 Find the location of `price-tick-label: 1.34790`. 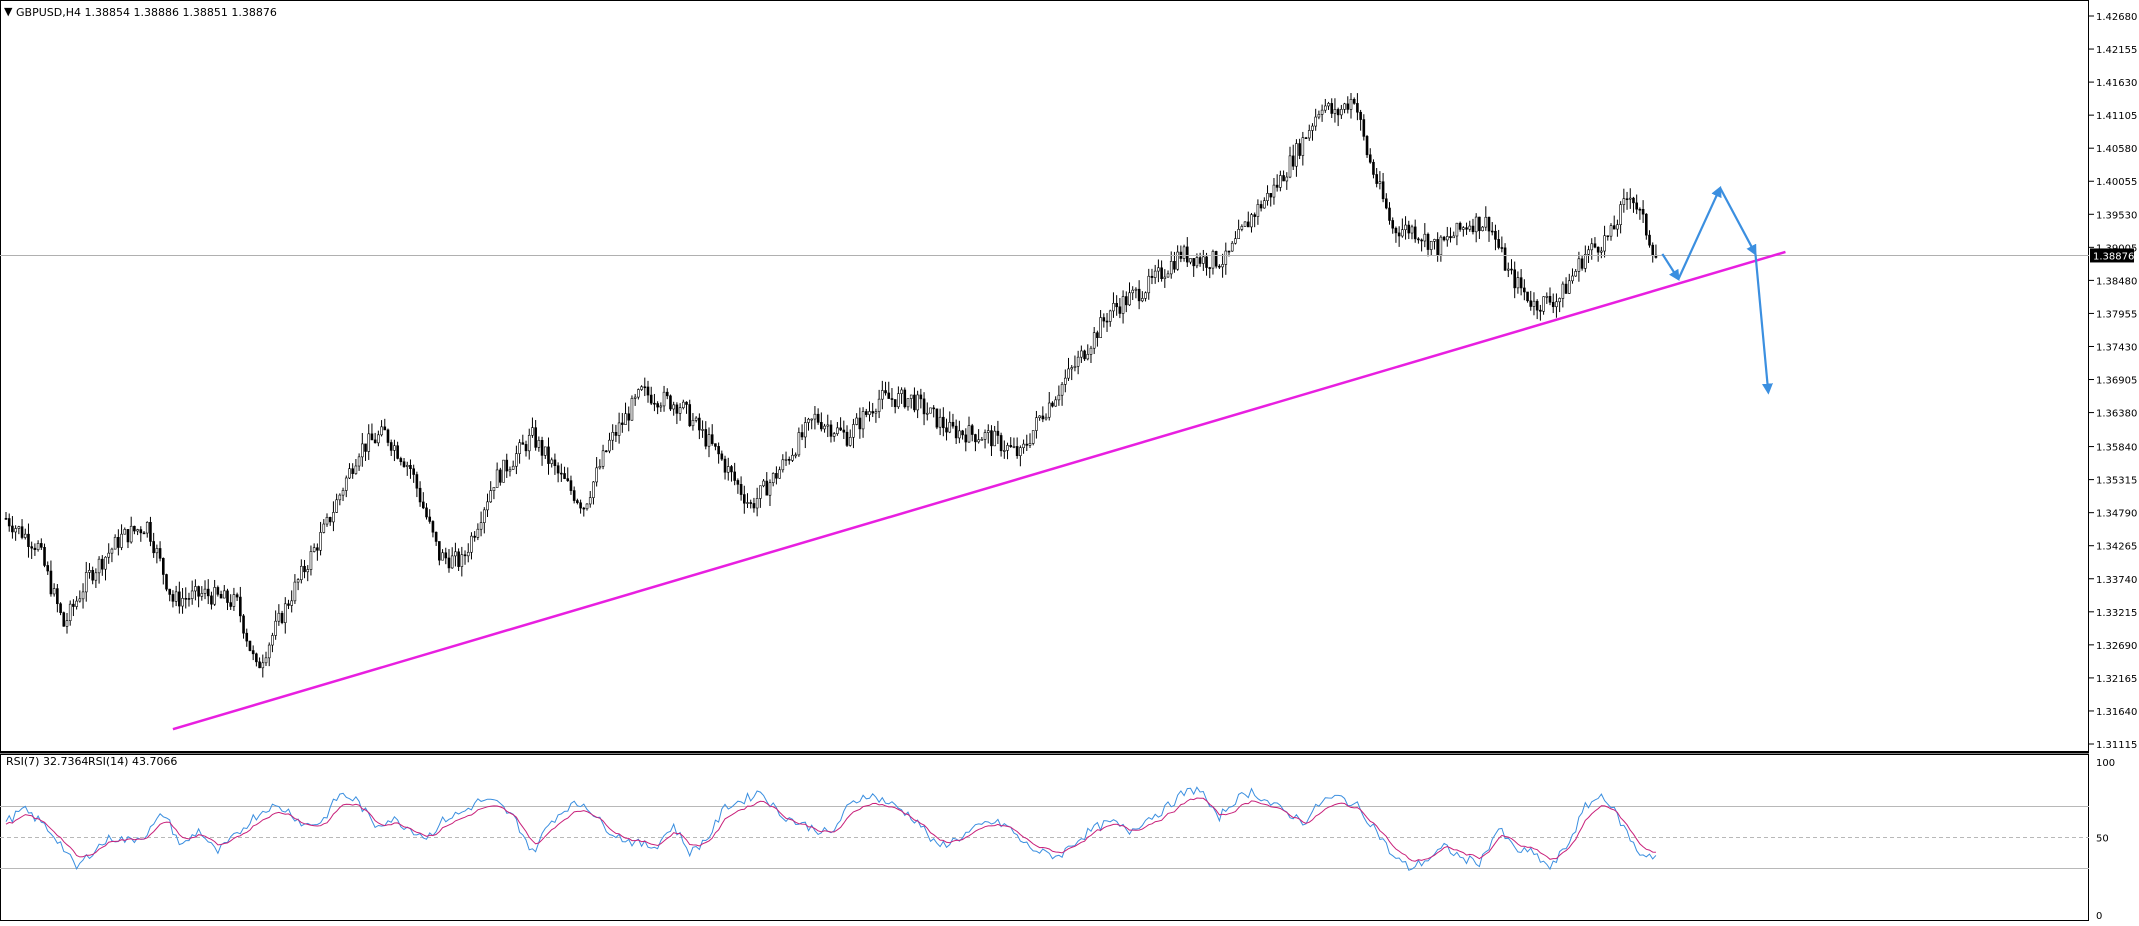

price-tick-label: 1.34790 is located at coordinates (2116, 514).